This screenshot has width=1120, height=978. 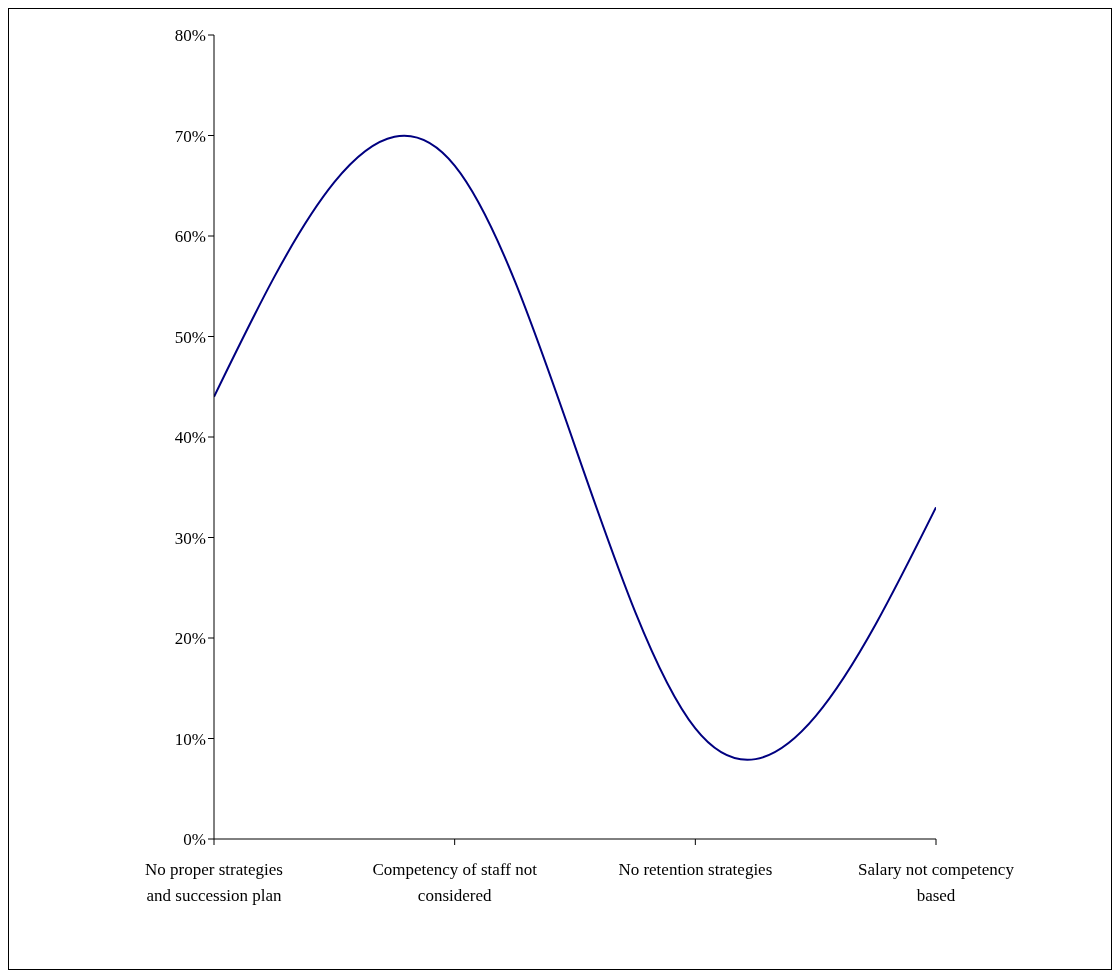 I want to click on y-tick-label: 40%, so click(x=190, y=438).